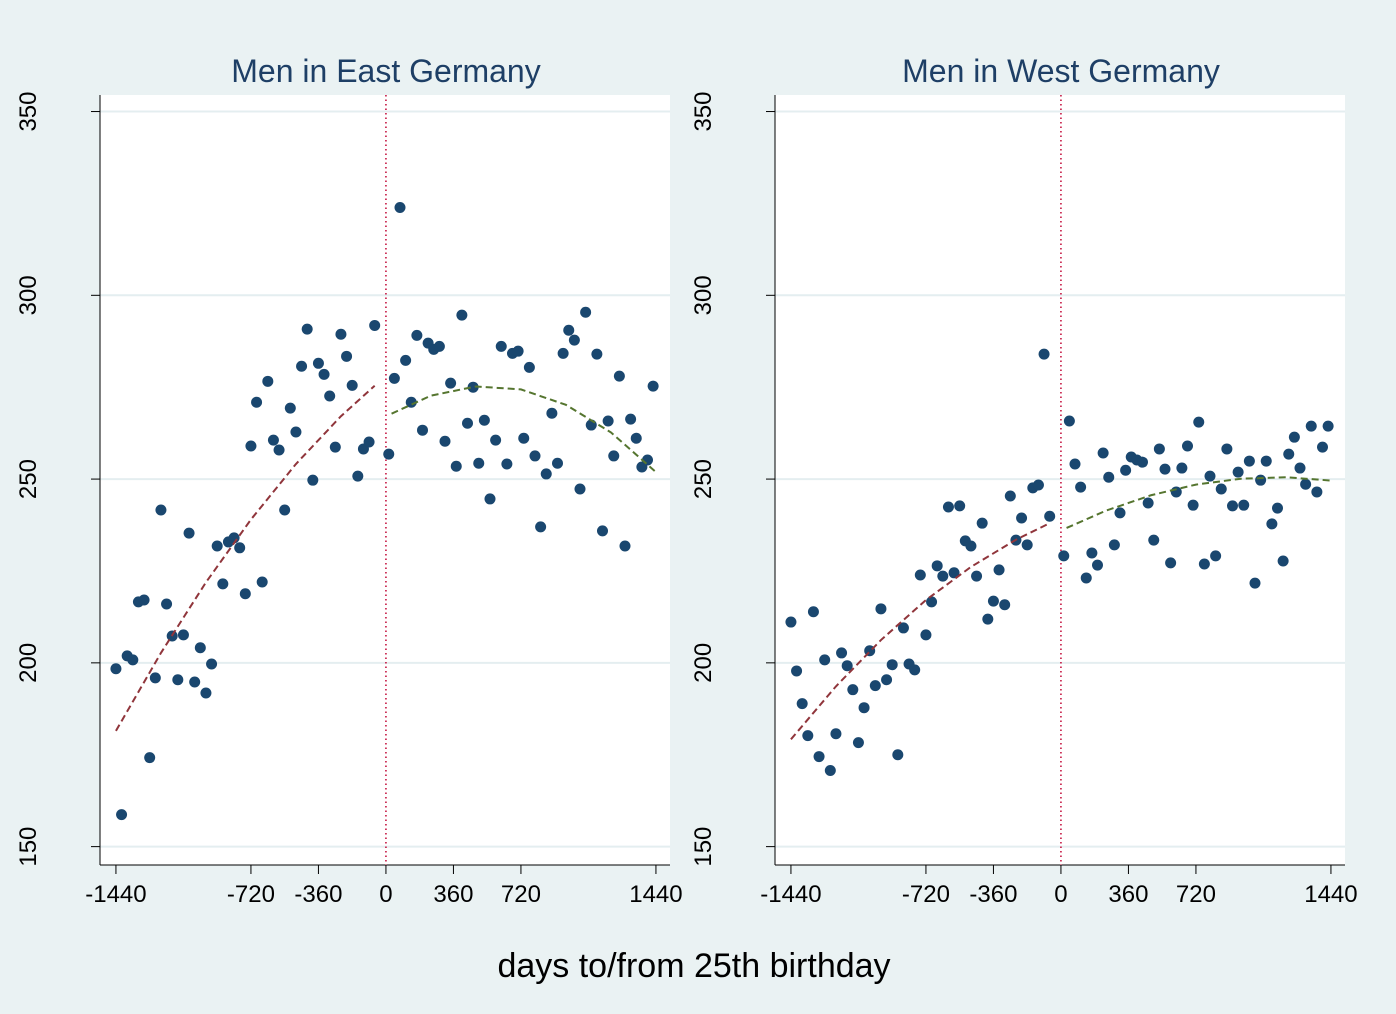 The width and height of the screenshot is (1396, 1014). I want to click on y-tick-label: 300, so click(703, 295).